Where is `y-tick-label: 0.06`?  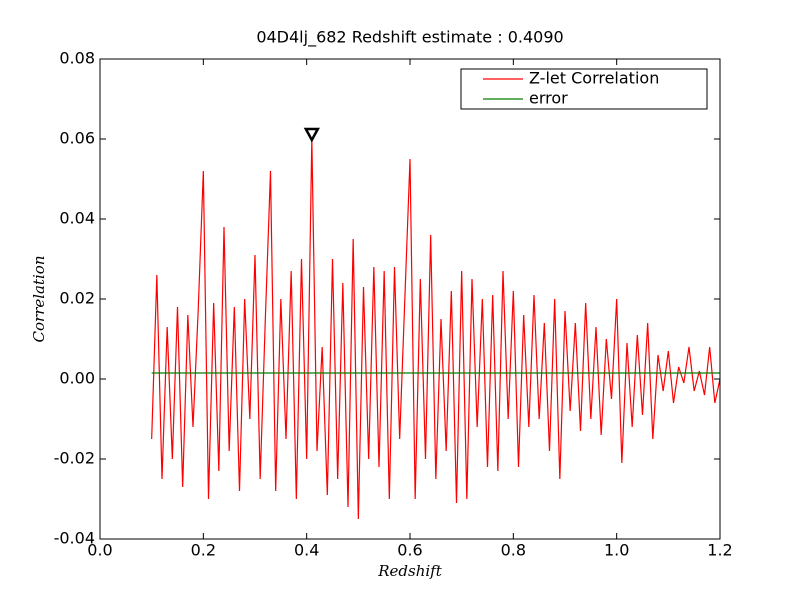 y-tick-label: 0.06 is located at coordinates (77, 138).